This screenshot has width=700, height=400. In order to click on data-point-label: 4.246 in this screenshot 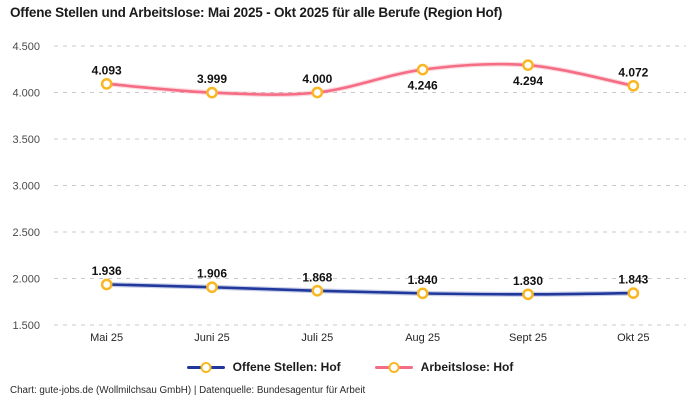, I will do `click(423, 86)`.